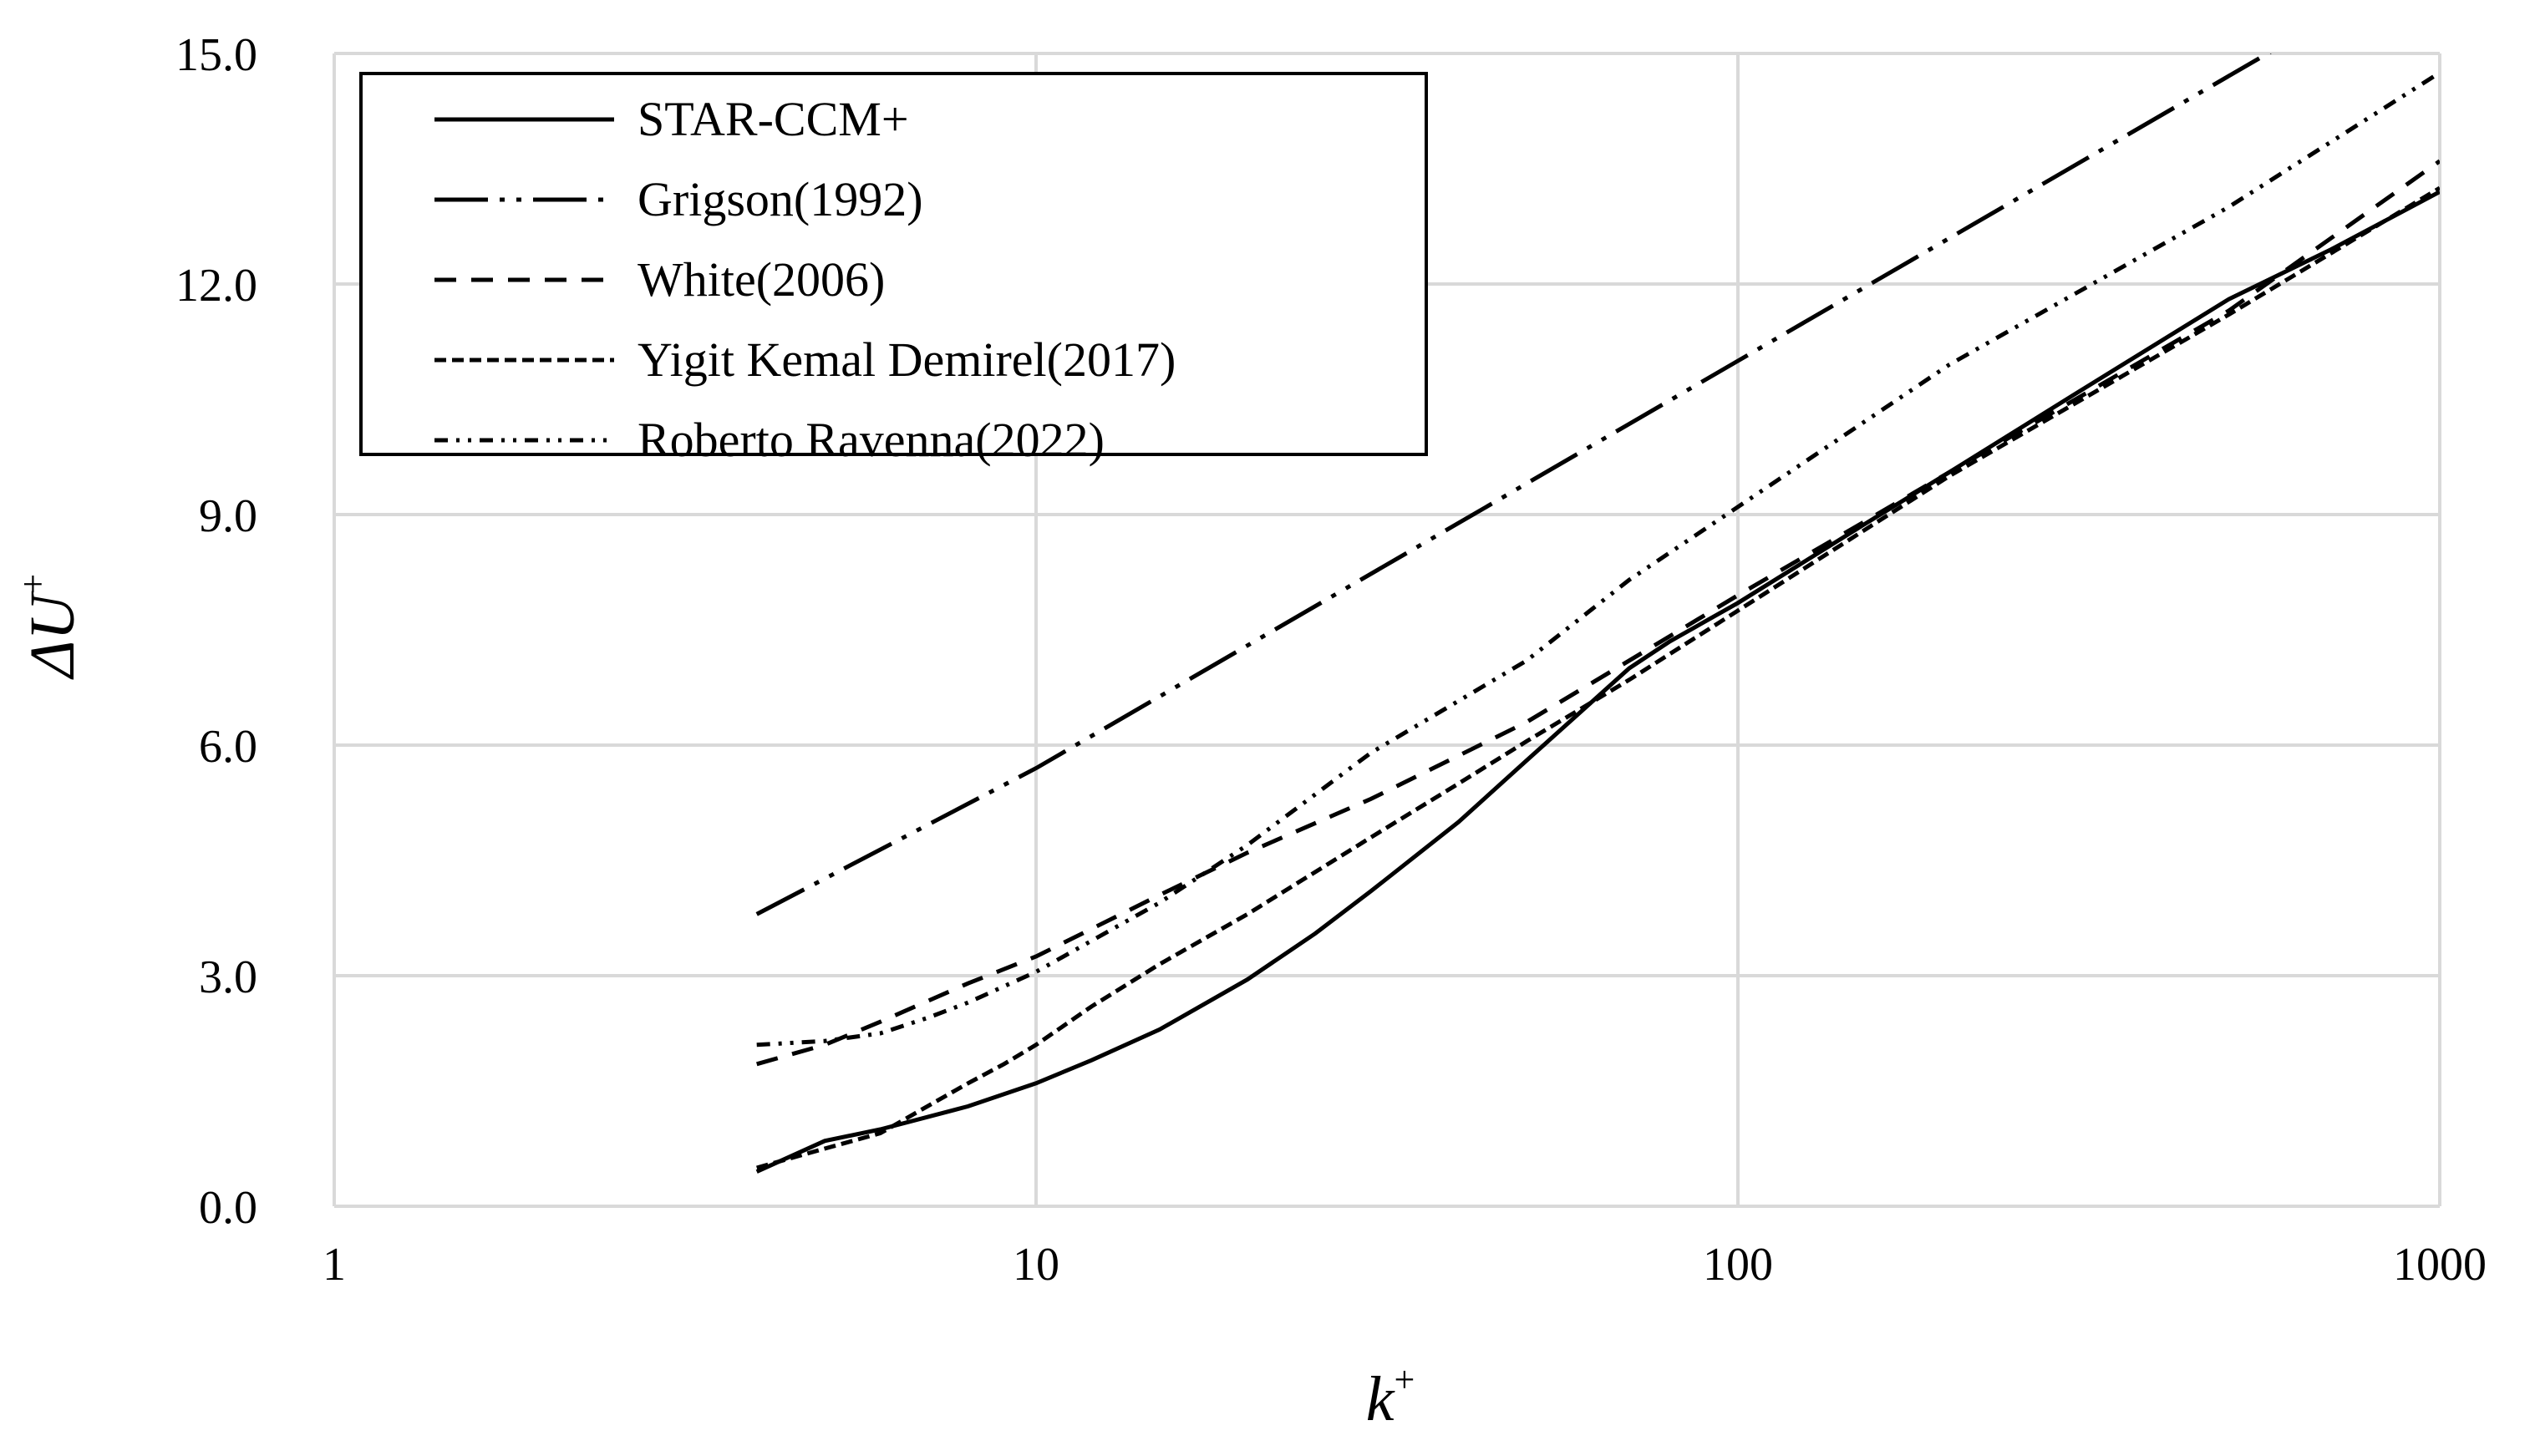  I want to click on legend-box, so click(893, 264).